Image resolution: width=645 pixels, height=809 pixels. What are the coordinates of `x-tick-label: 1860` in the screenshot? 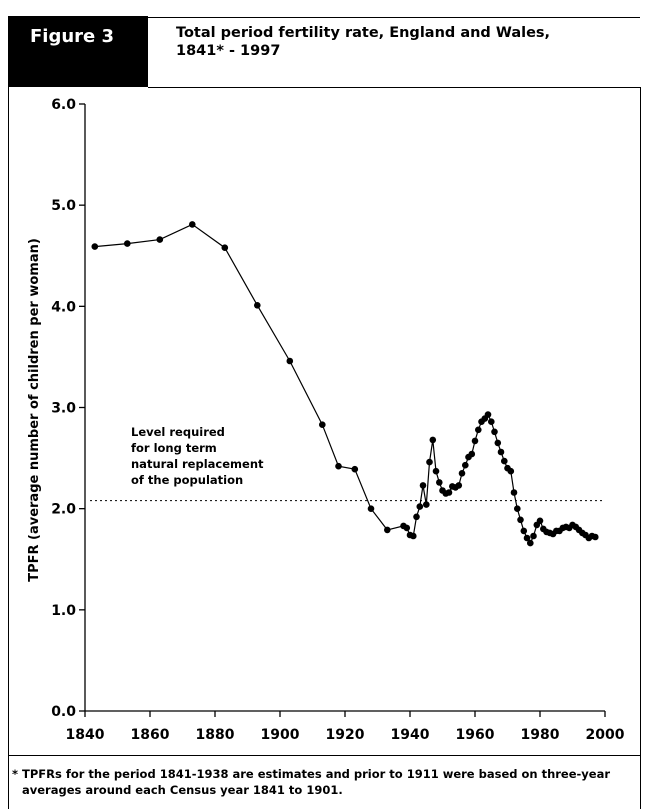 It's located at (150, 735).